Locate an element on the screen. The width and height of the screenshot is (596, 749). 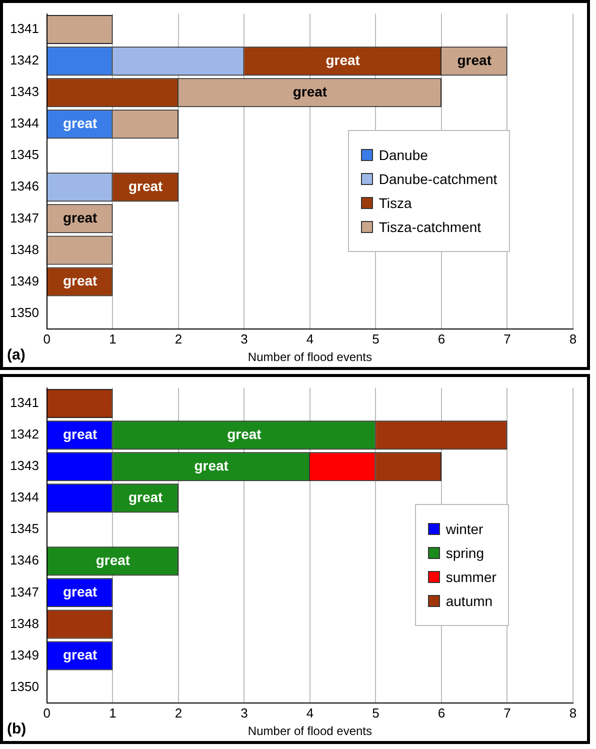
legend-label: Danube is located at coordinates (403, 155).